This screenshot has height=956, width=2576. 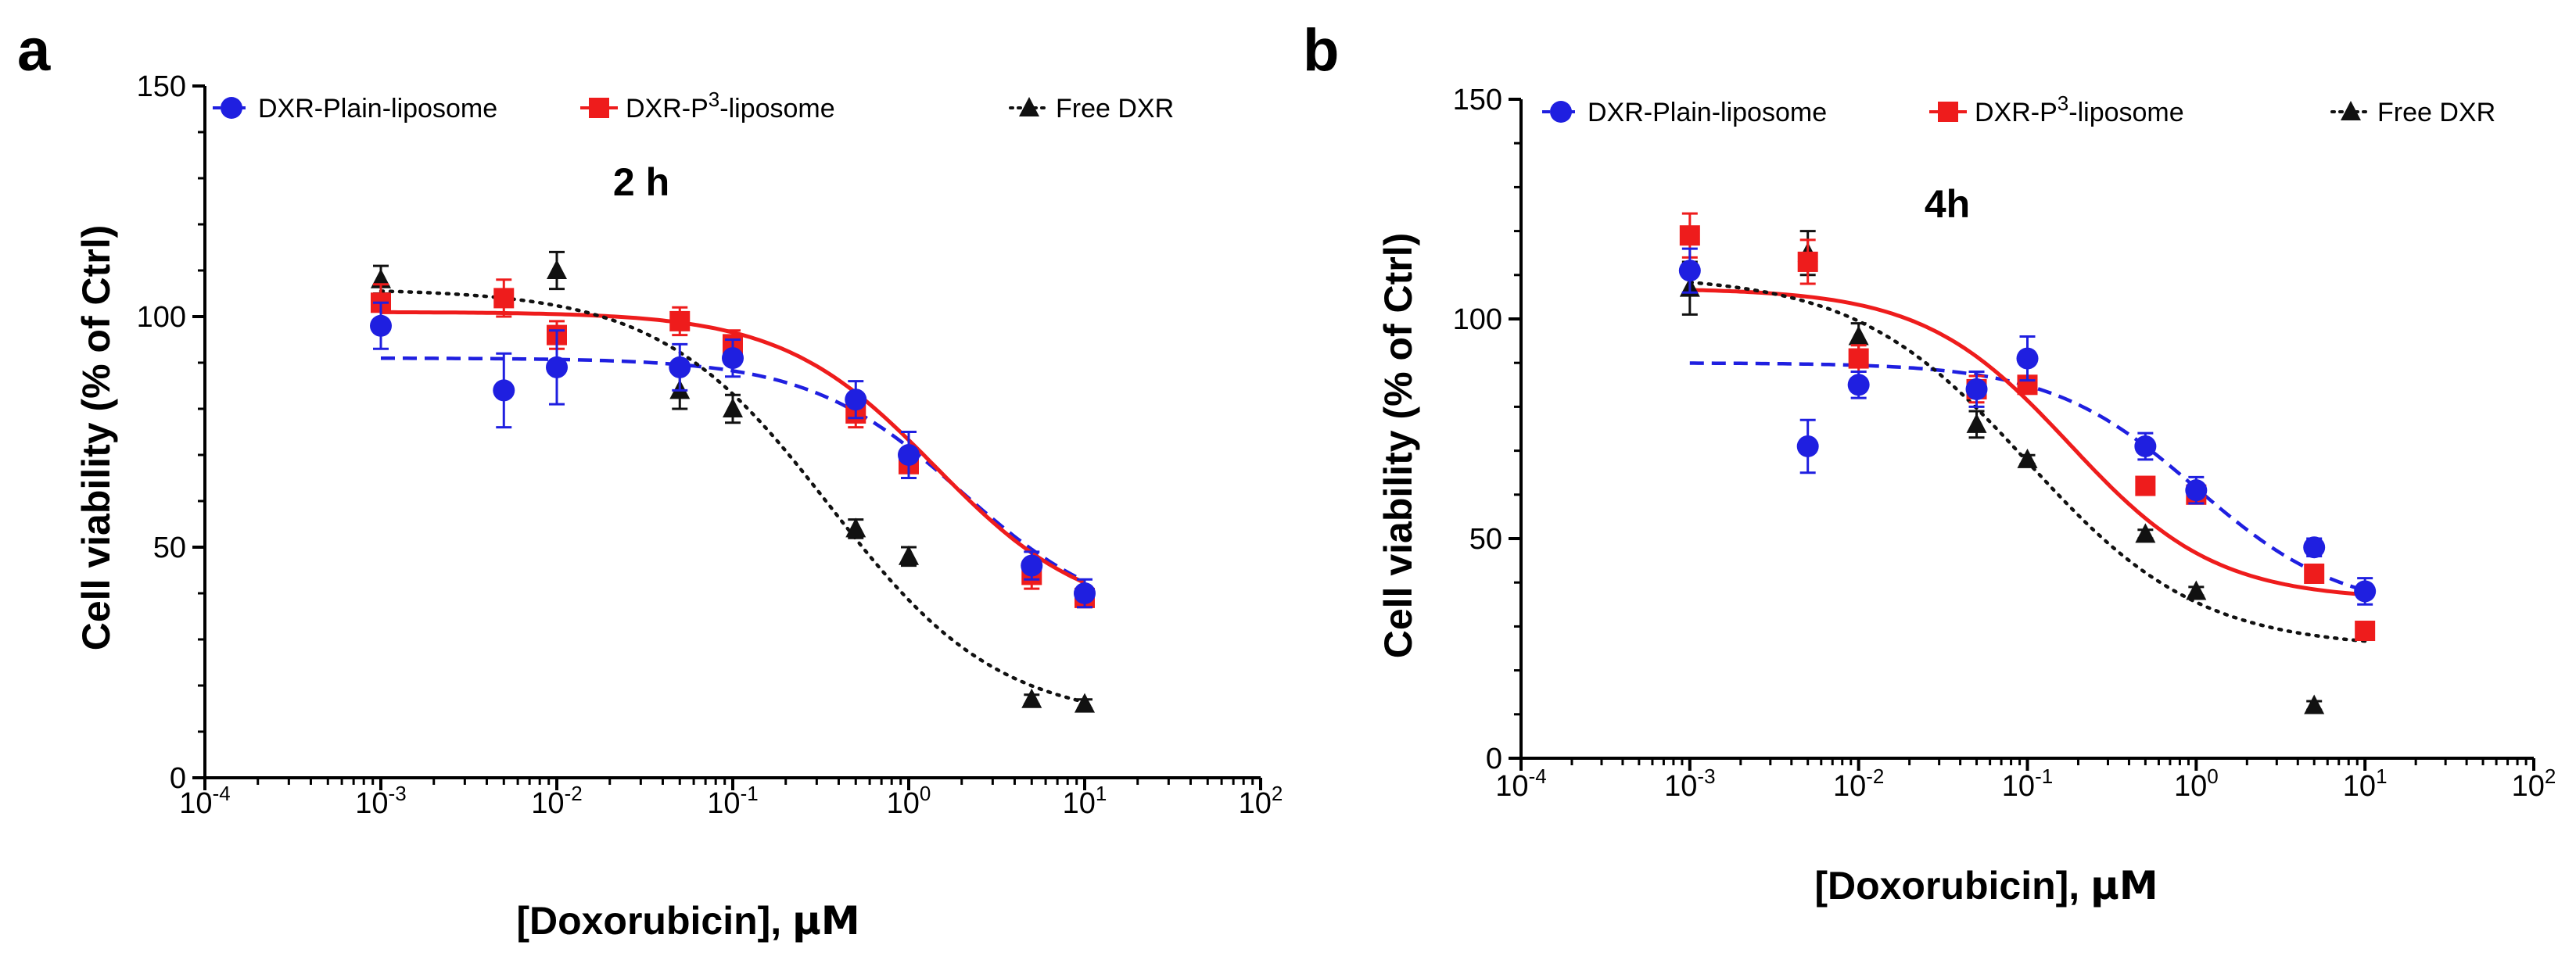 I want to click on legend-marker-free, so click(x=2351, y=110).